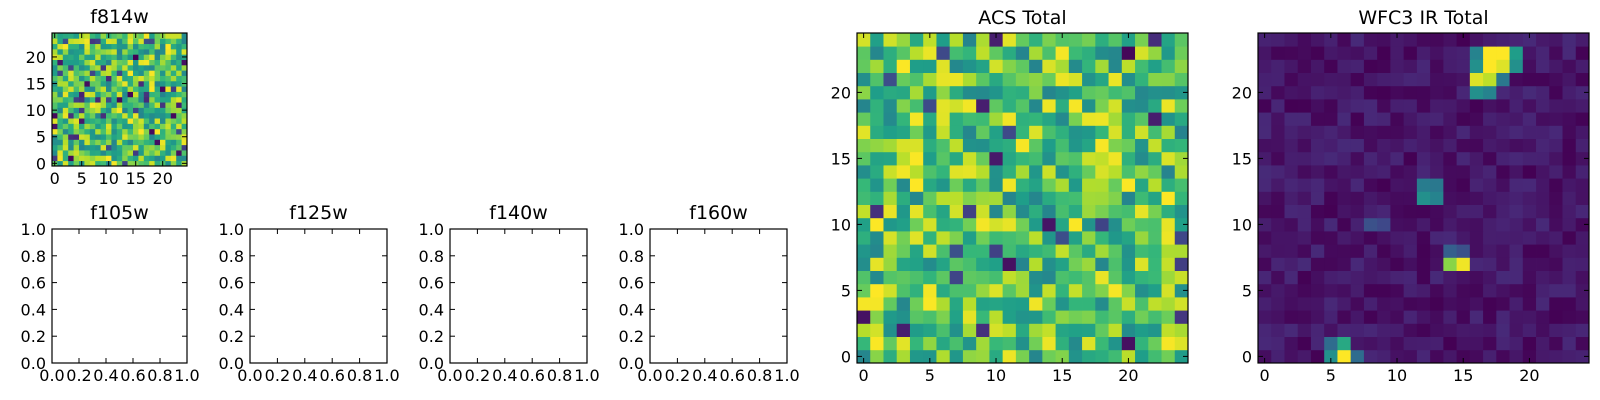 Image resolution: width=1600 pixels, height=400 pixels. I want to click on y-tick-label: 15, so click(841, 158).